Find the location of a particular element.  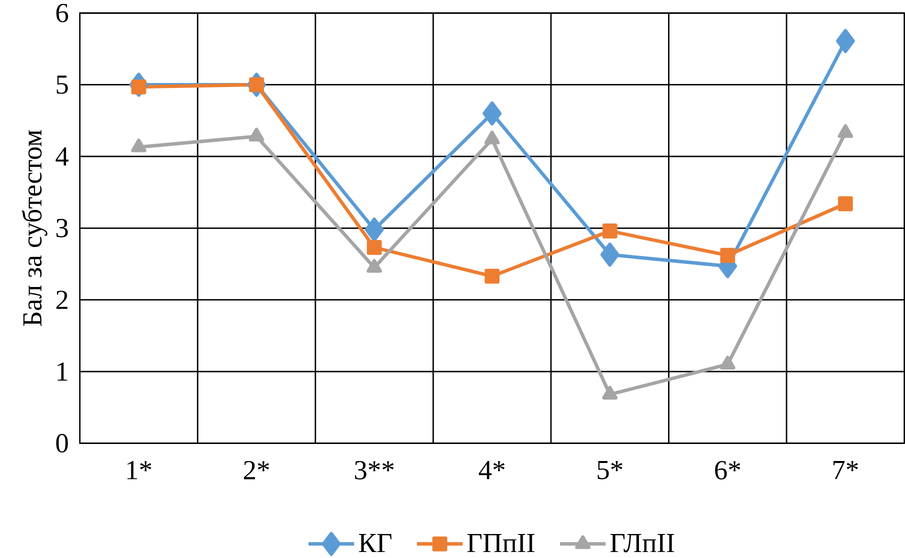

x-tick-label: 2* is located at coordinates (256, 470).